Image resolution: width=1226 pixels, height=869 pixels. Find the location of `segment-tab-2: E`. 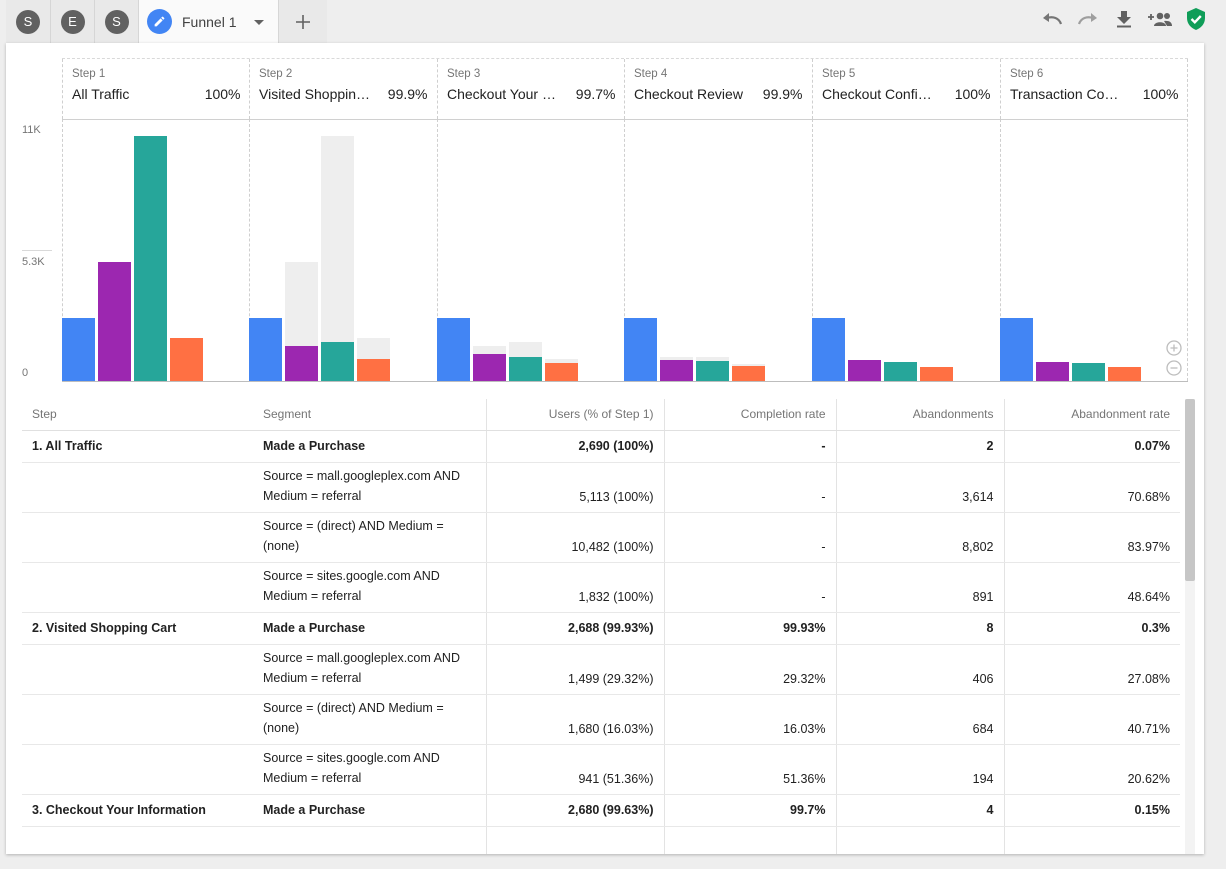

segment-tab-2: E is located at coordinates (73, 21).